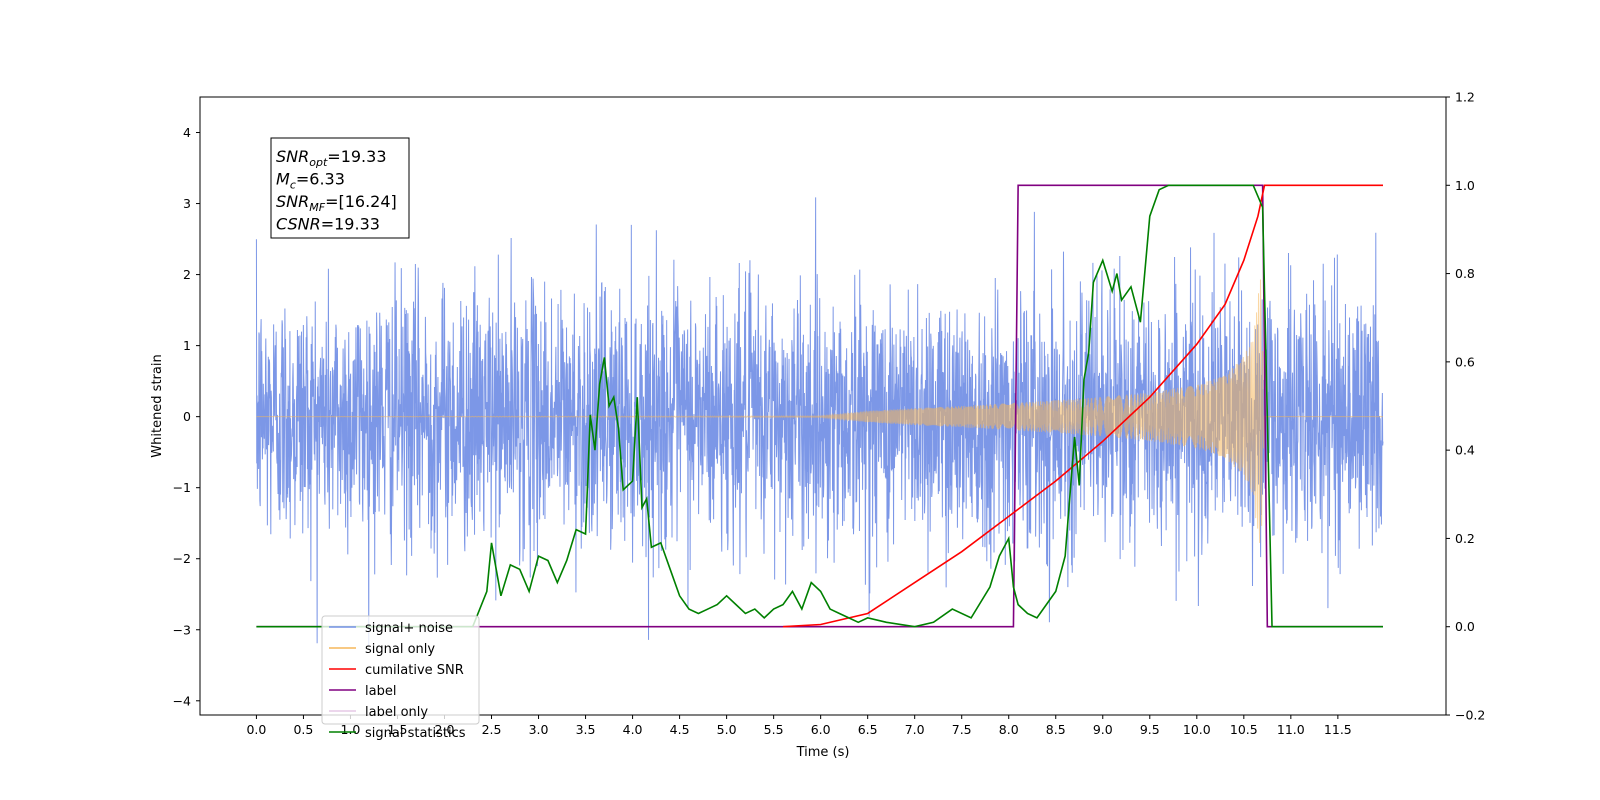 The width and height of the screenshot is (1600, 800). What do you see at coordinates (331, 158) in the screenshot?
I see `annotation-line: SNRopt=19.33` at bounding box center [331, 158].